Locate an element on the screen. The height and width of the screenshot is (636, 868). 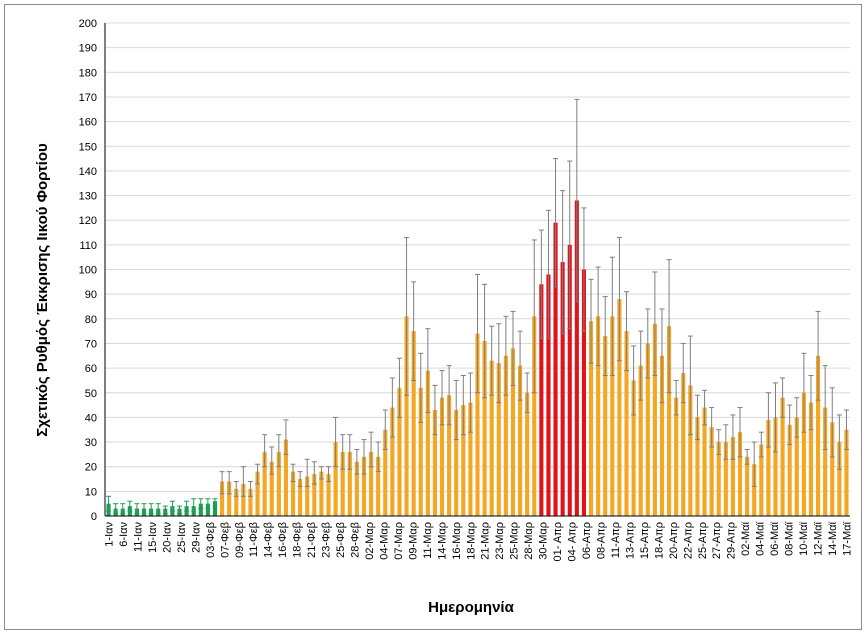
x-tick-label: 16-Φεβ is located at coordinates (283, 540).